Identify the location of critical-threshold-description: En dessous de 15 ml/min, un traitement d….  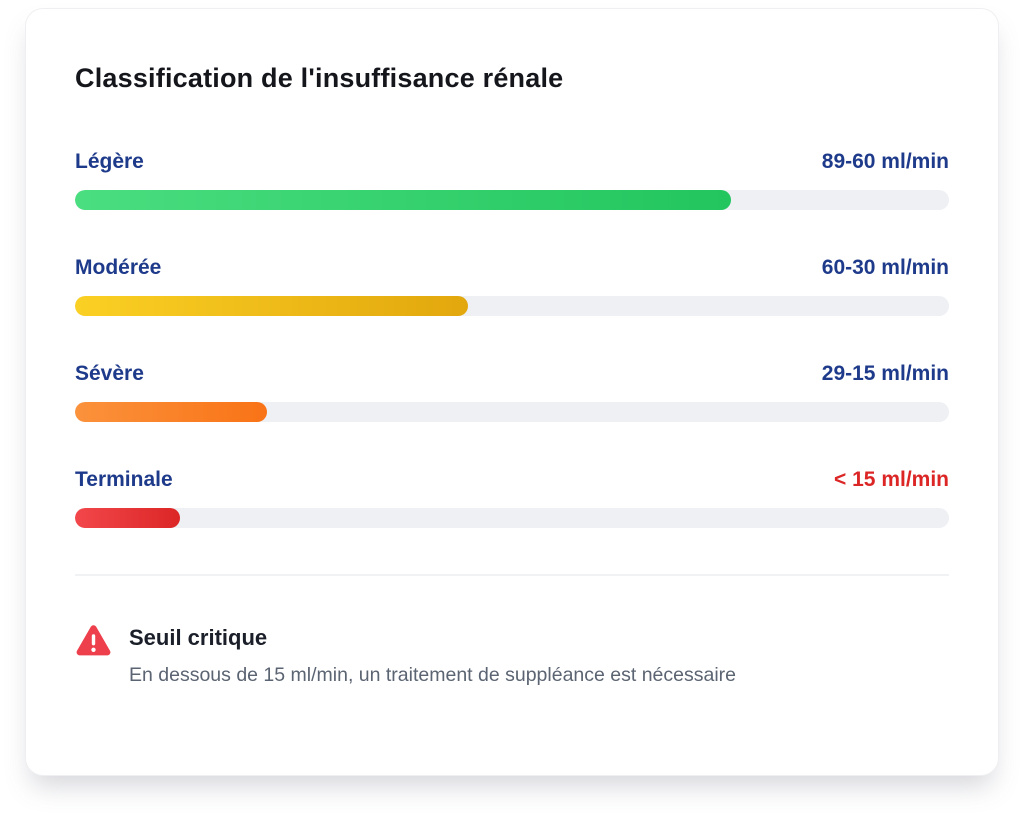
(433, 675).